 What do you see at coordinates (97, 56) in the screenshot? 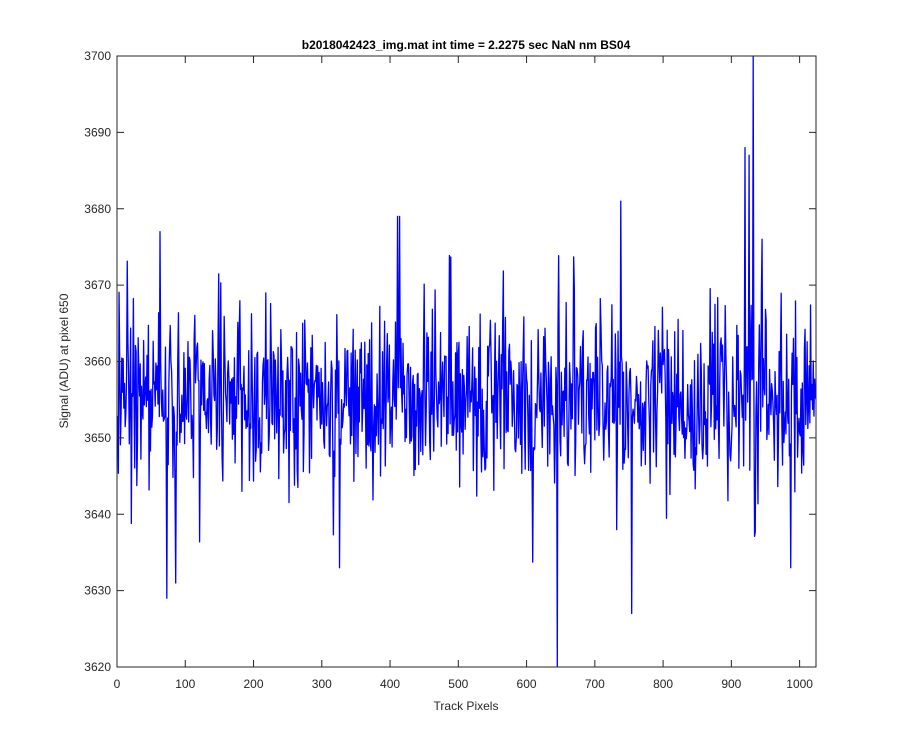
I see `y-tick-label: 3700` at bounding box center [97, 56].